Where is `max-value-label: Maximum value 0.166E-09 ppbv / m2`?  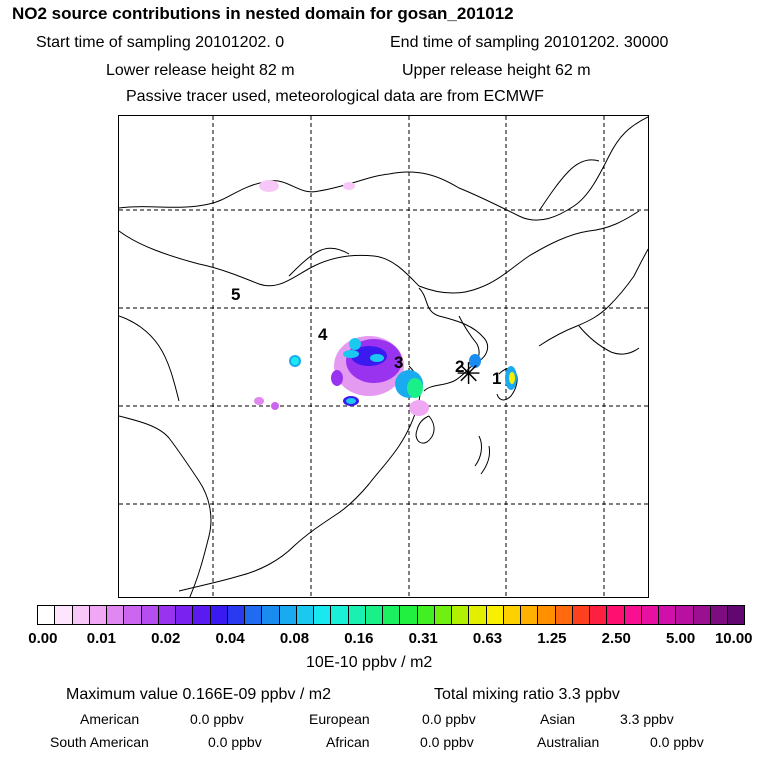 max-value-label: Maximum value 0.166E-09 ppbv / m2 is located at coordinates (199, 694).